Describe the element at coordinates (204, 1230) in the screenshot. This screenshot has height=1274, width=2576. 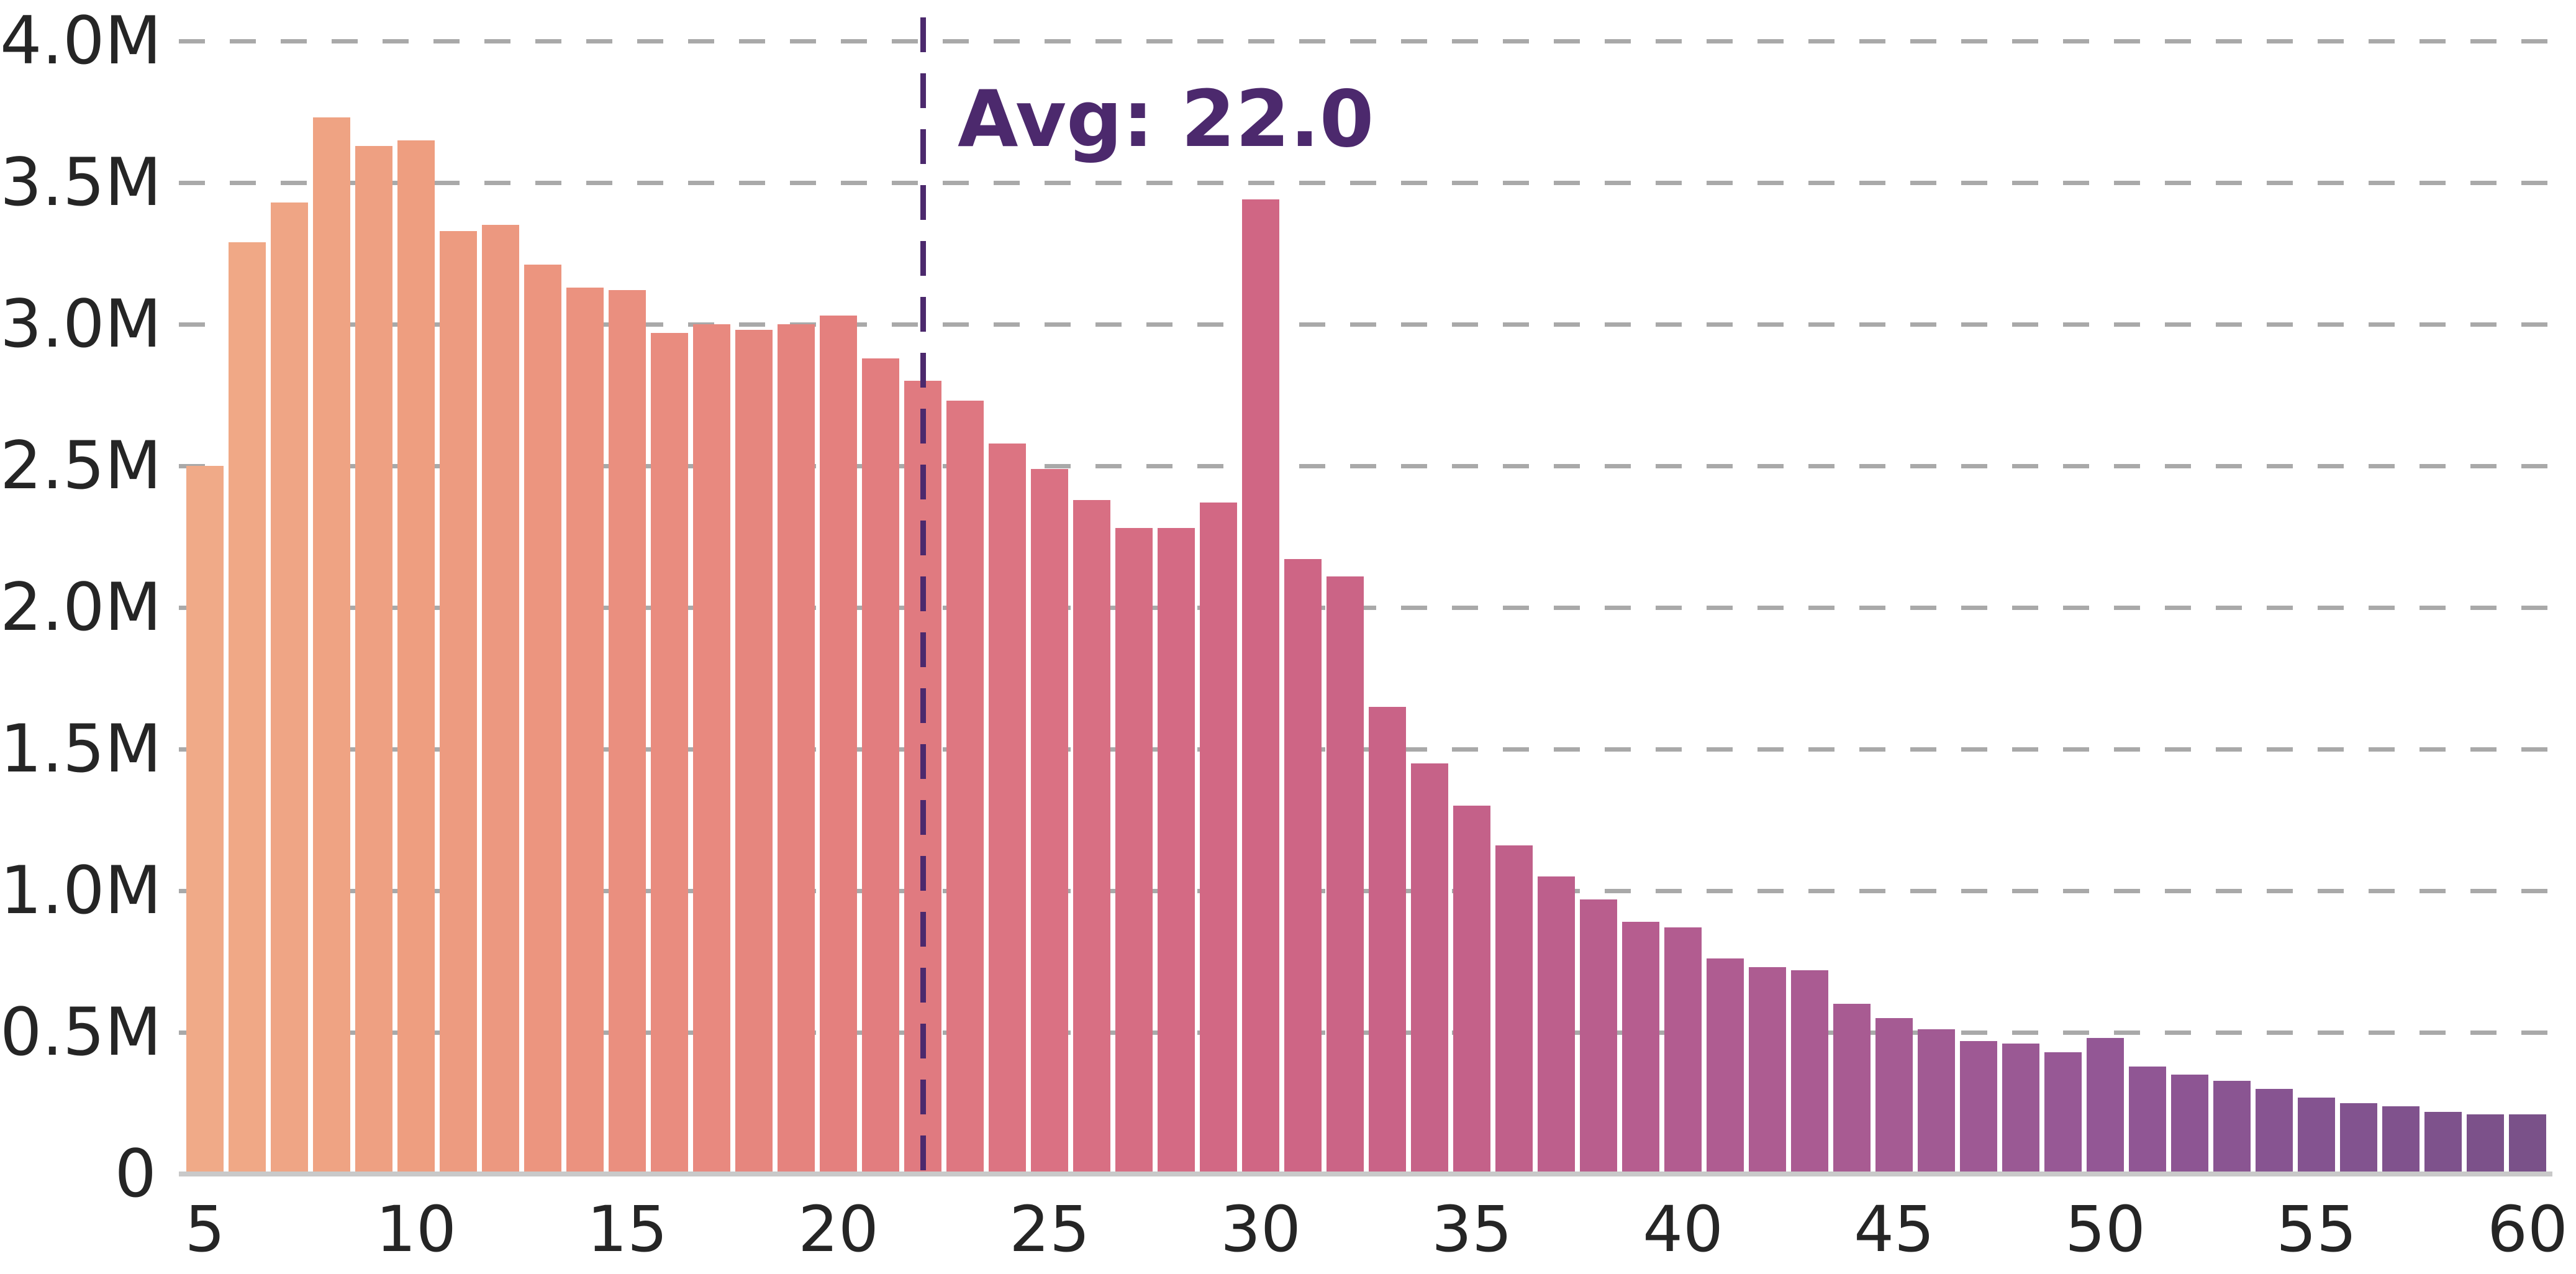
I see `x-axis-tick-label: 5` at that location.